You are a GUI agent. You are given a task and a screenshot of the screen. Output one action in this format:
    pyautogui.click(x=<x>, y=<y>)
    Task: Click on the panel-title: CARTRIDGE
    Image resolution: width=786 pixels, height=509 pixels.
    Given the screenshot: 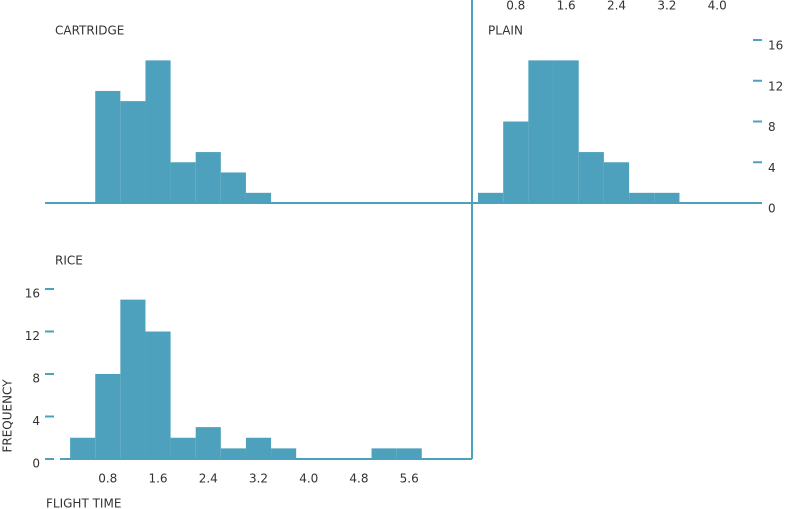 What is the action you would take?
    pyautogui.click(x=89, y=31)
    